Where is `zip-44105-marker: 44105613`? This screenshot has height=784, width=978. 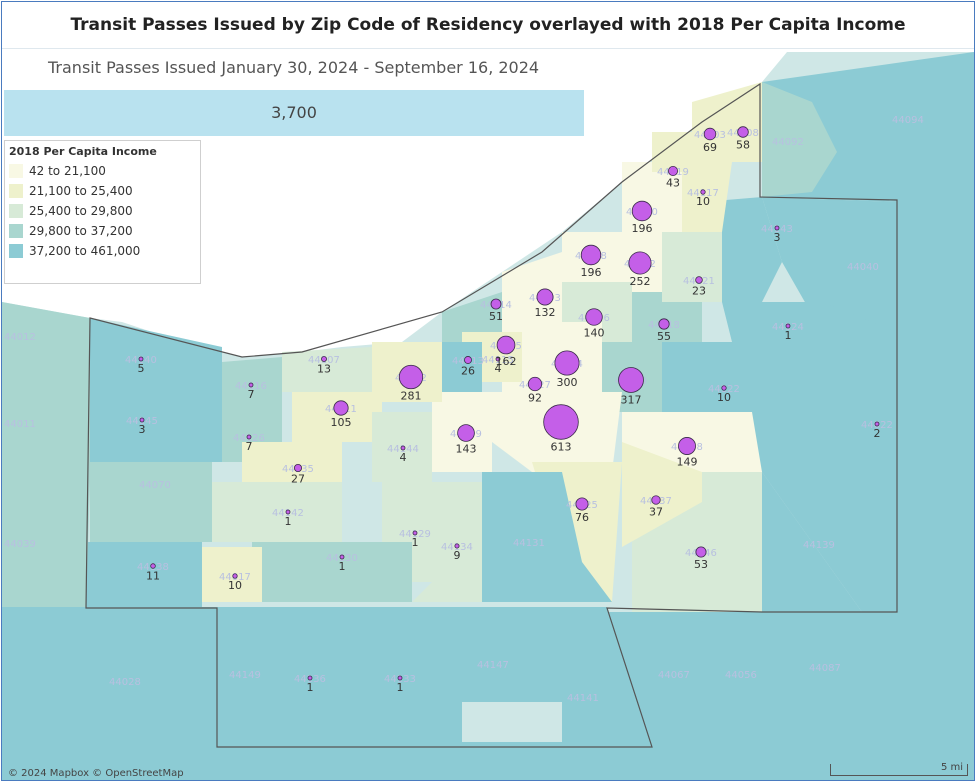 zip-44105-marker: 44105613 is located at coordinates (561, 429).